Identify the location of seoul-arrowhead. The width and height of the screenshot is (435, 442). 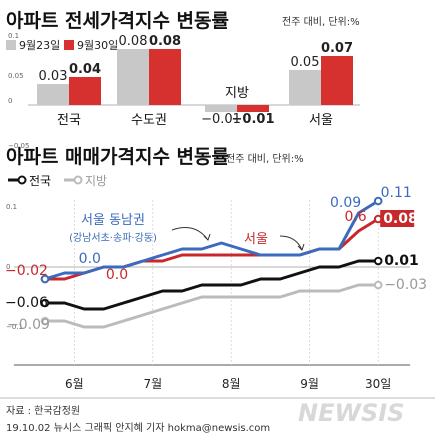
(301, 247).